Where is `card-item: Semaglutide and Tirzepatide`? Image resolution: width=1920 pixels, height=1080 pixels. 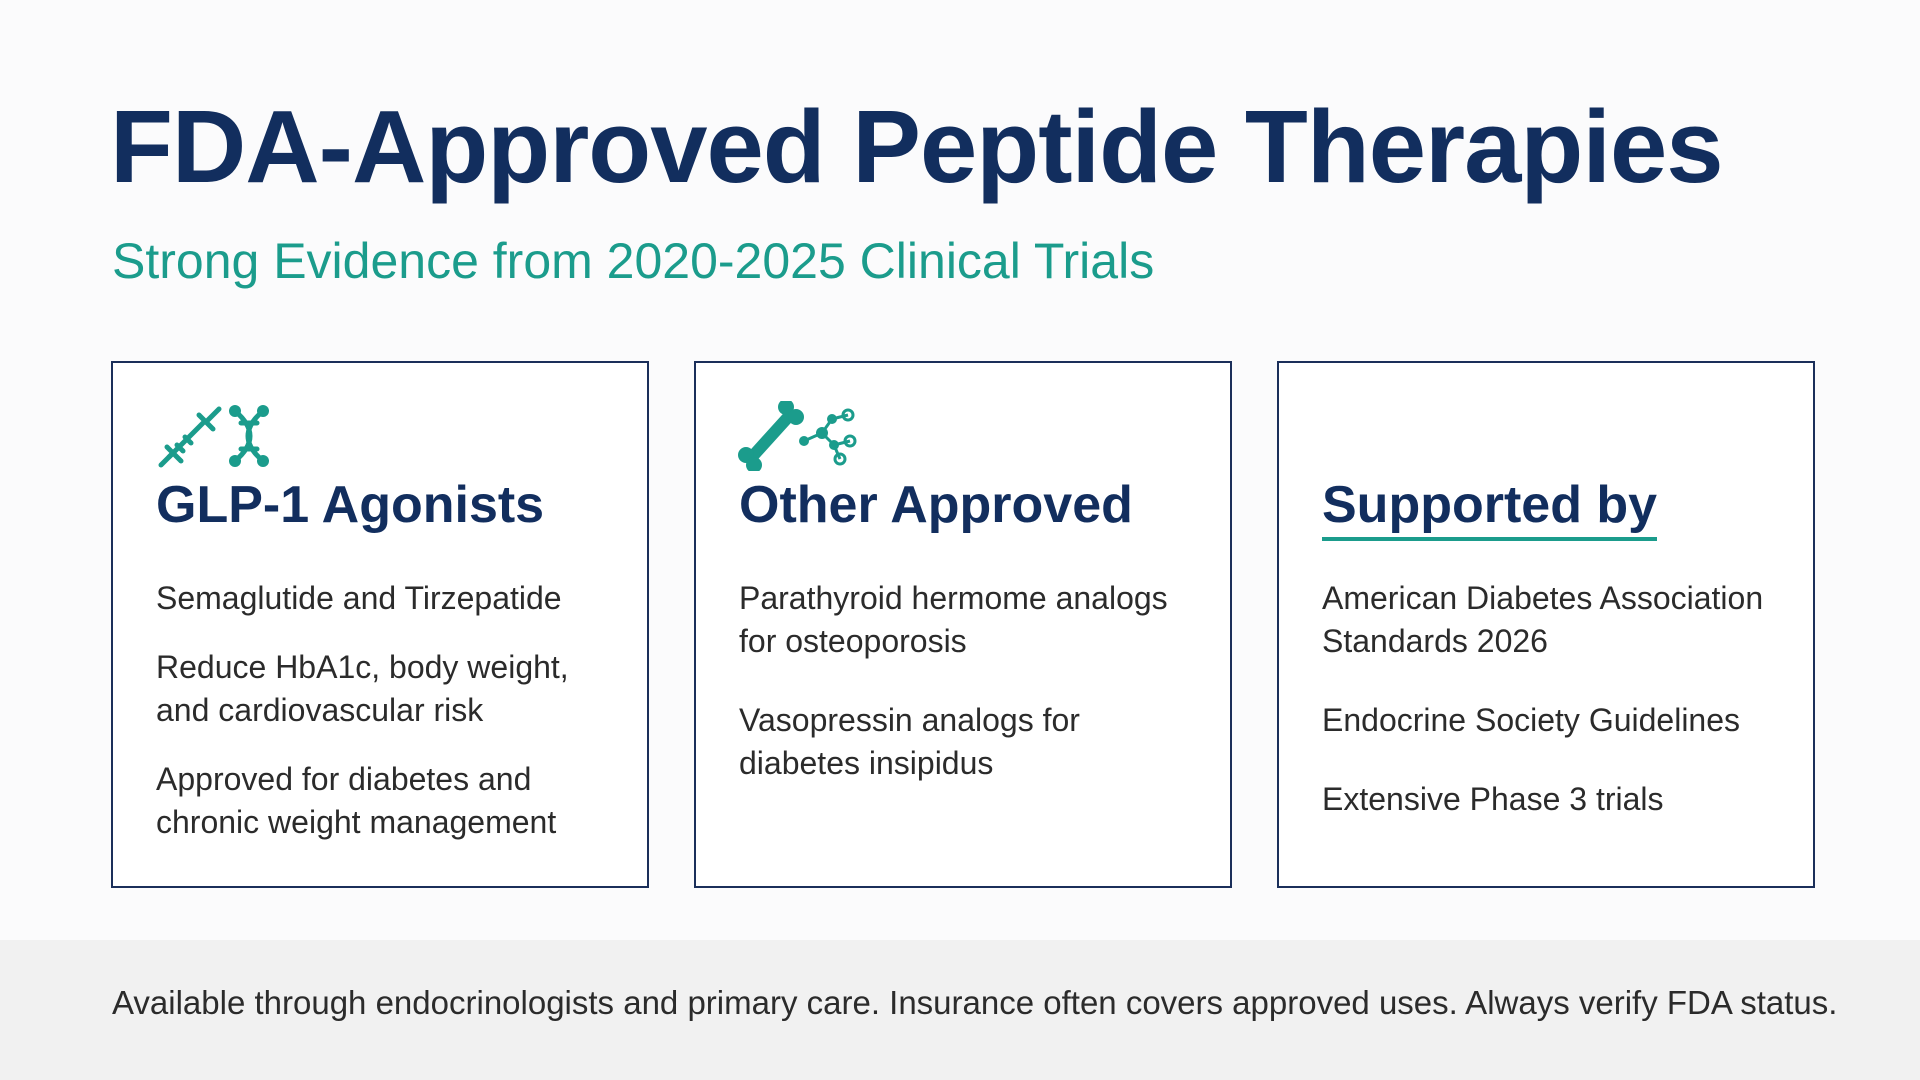
card-item: Semaglutide and Tirzepatide is located at coordinates (359, 598).